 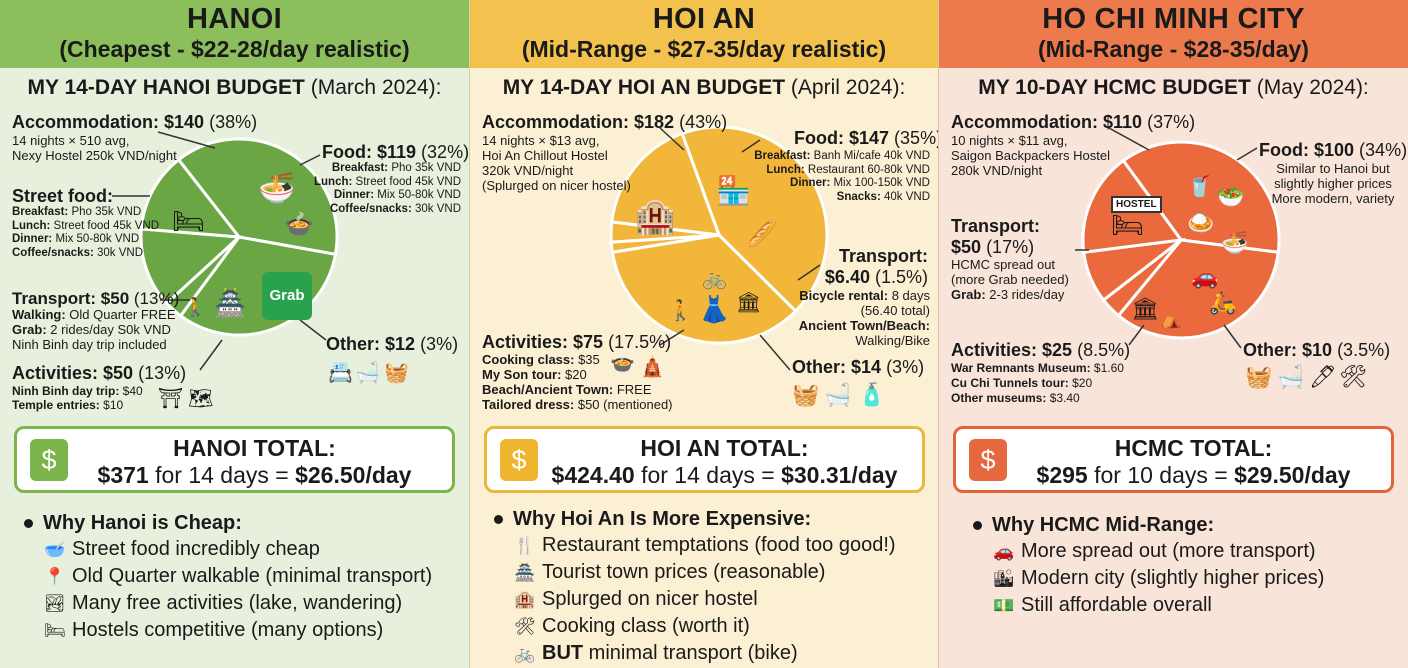 What do you see at coordinates (1201, 222) in the screenshot?
I see `food-plate-icon: 🍛` at bounding box center [1201, 222].